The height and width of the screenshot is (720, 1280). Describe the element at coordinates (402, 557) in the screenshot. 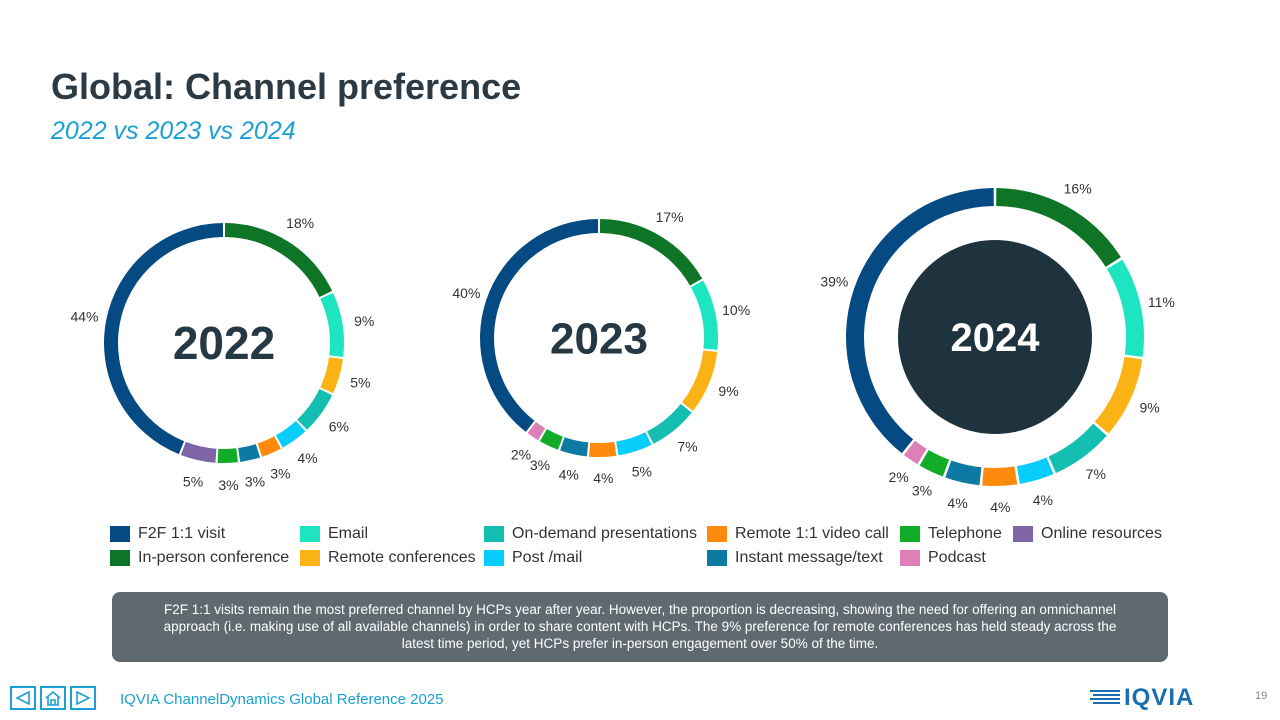

I see `legend-label: Remote conferences` at that location.